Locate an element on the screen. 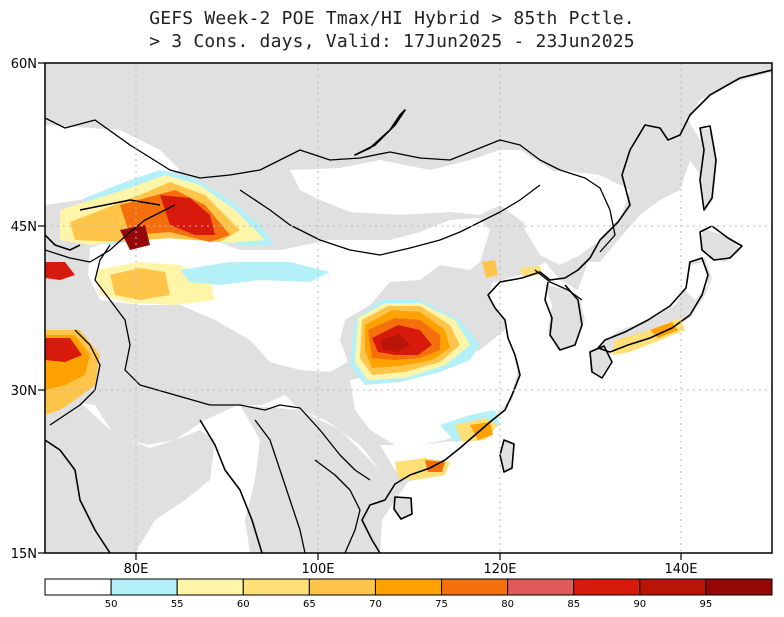  land-taiwan is located at coordinates (507, 455).